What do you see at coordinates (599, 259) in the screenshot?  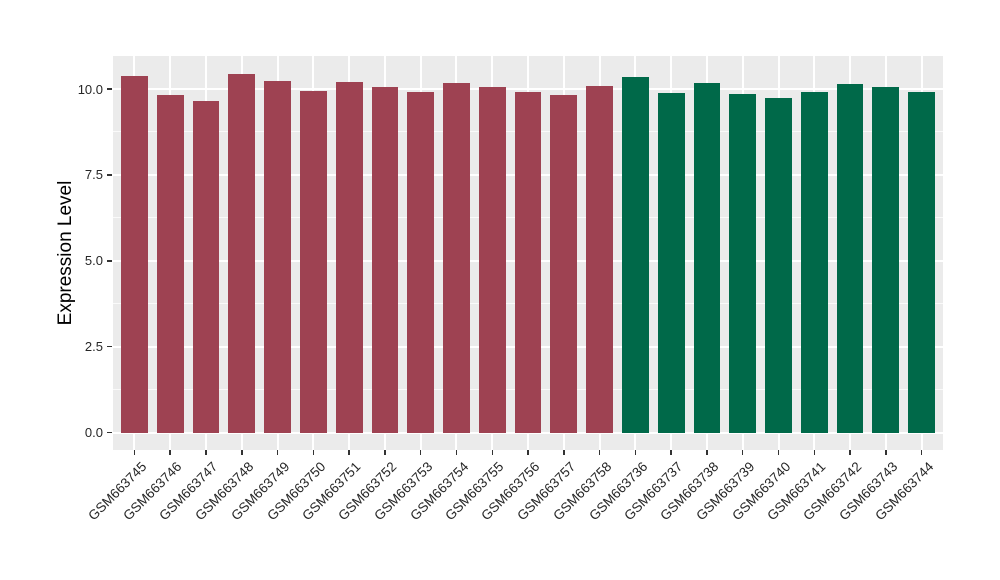 I see `bar-GSM663758` at bounding box center [599, 259].